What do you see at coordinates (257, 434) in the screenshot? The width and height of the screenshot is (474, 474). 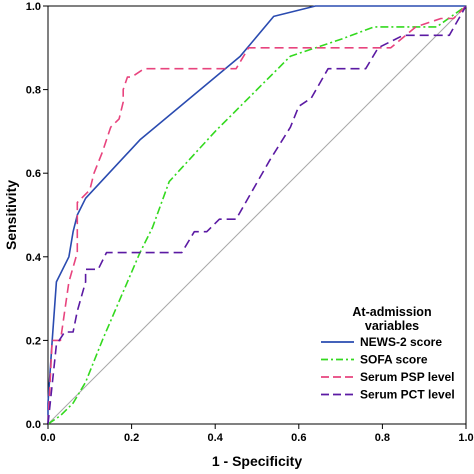 I see `x-axis-ticks: 0.0 0.2 0.4 0.6 0.8 1.0` at bounding box center [257, 434].